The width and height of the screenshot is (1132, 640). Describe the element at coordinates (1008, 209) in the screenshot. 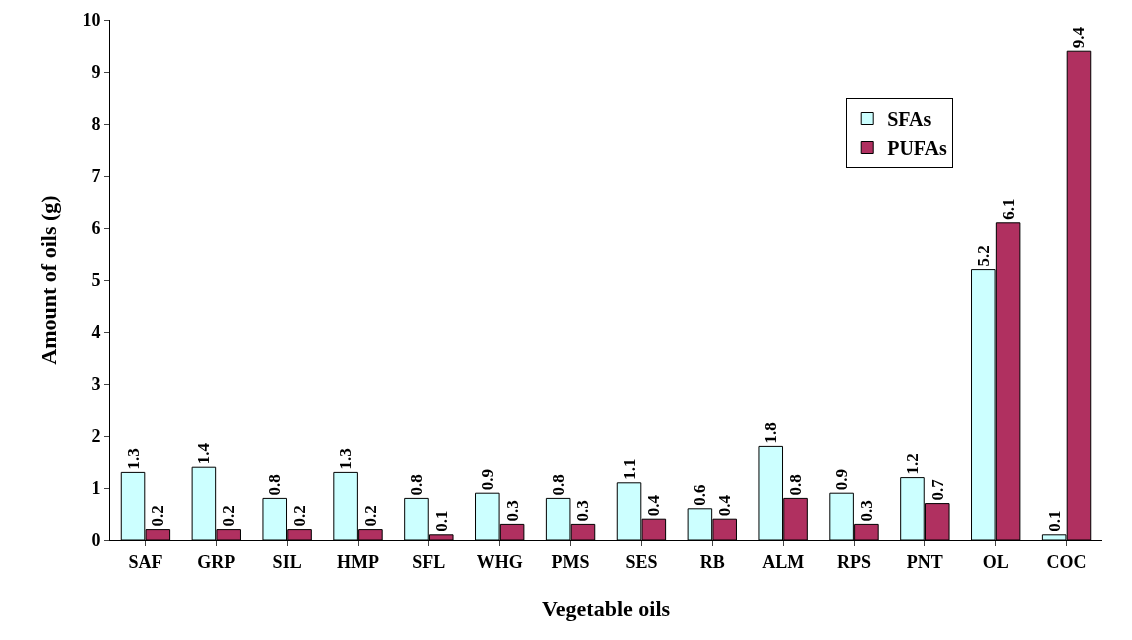

I see `data-label: 6.1` at that location.